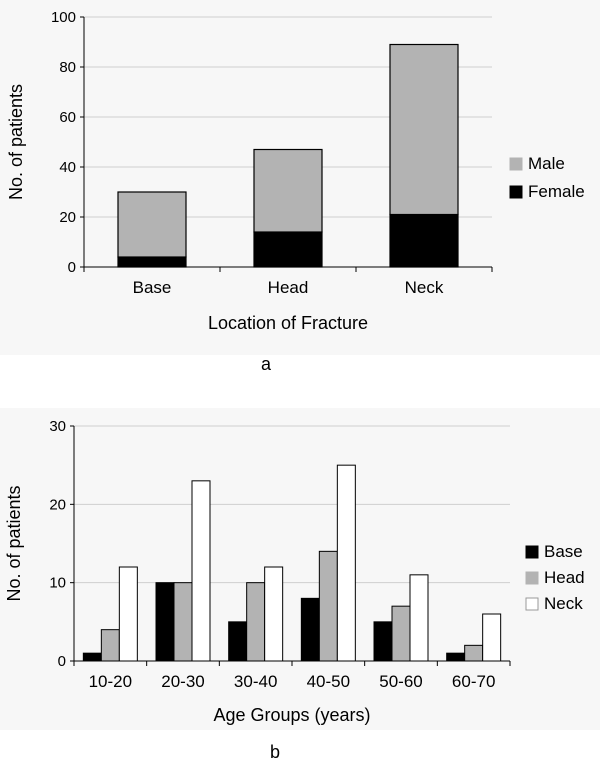  What do you see at coordinates (67, 167) in the screenshot?
I see `y-tick-label: 40` at bounding box center [67, 167].